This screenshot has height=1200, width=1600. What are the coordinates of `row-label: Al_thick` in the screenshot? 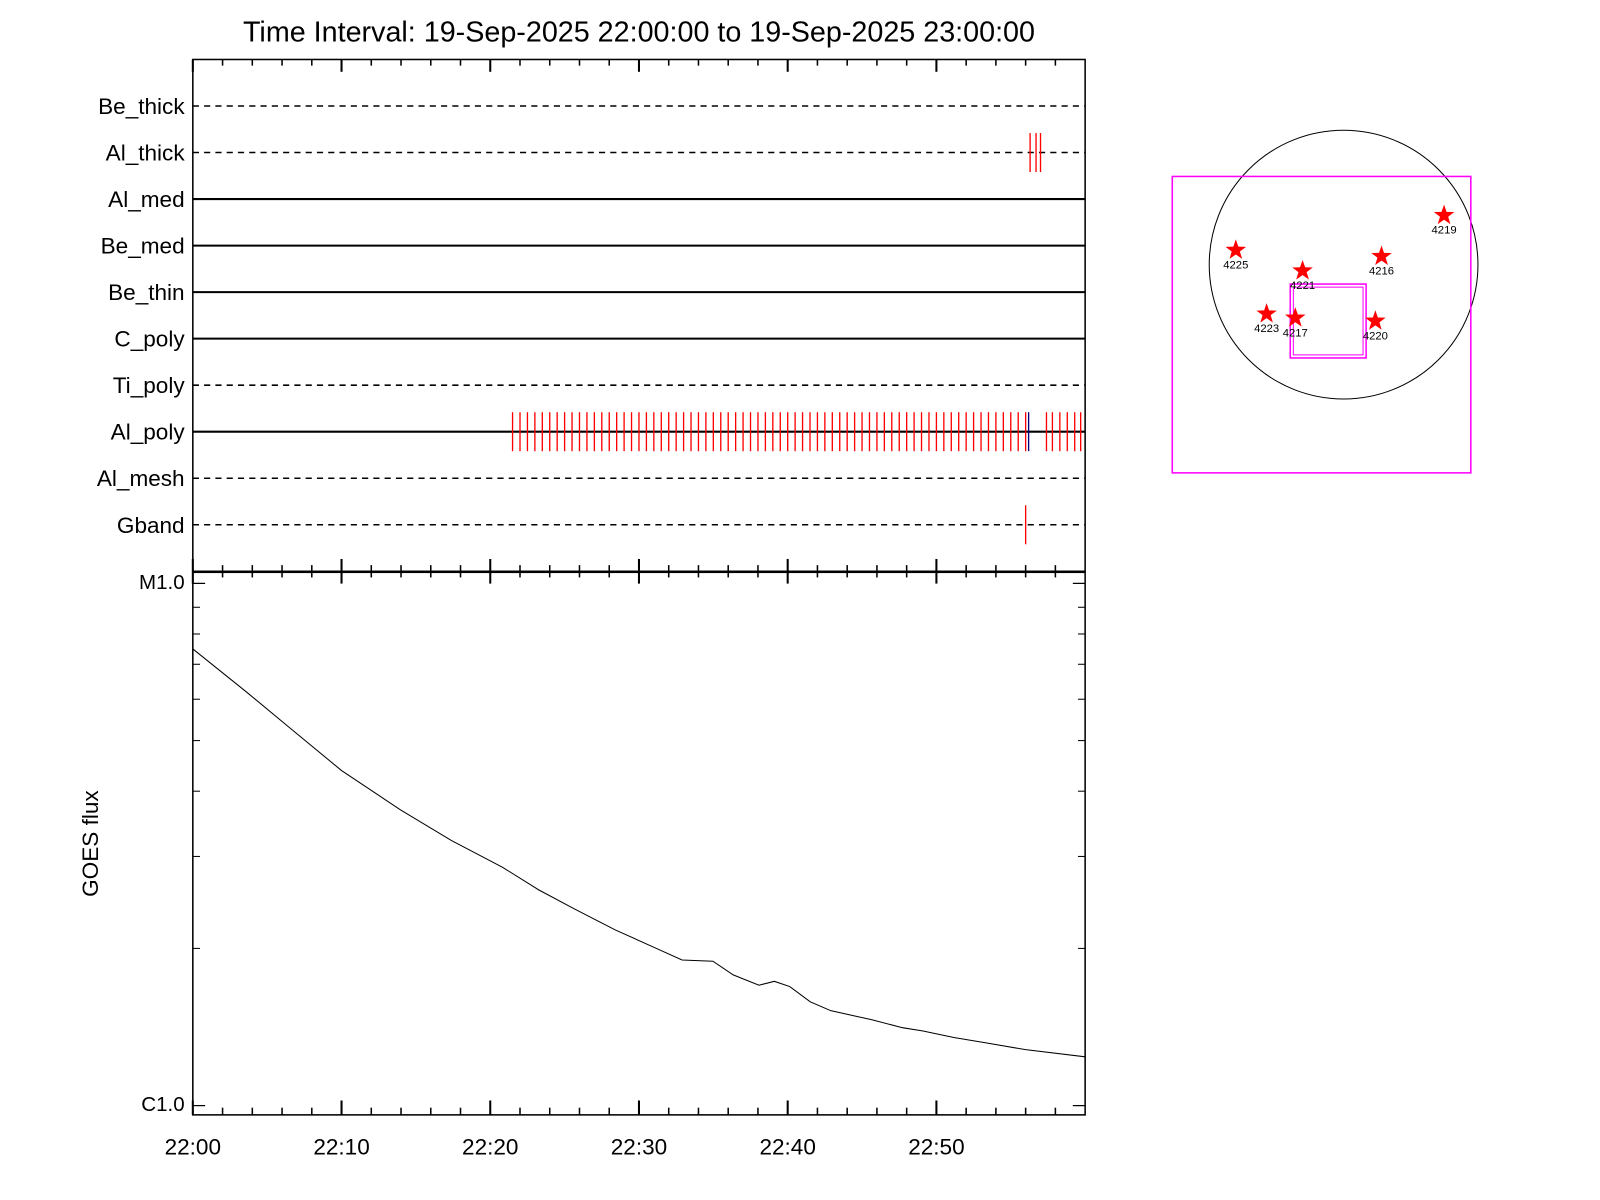 It's located at (146, 153).